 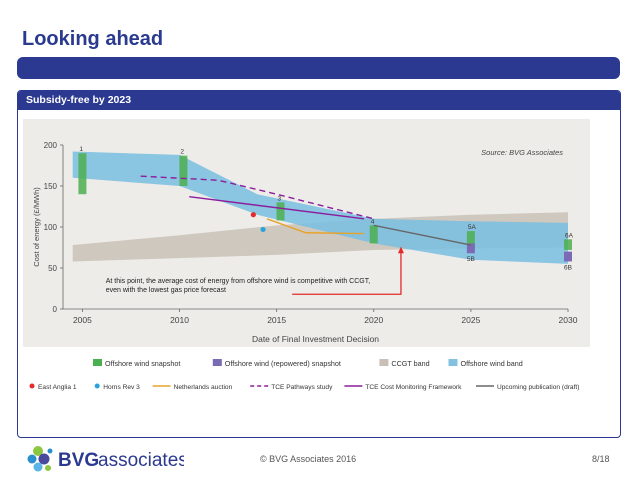 I want to click on page-number: 8/18, so click(x=601, y=459).